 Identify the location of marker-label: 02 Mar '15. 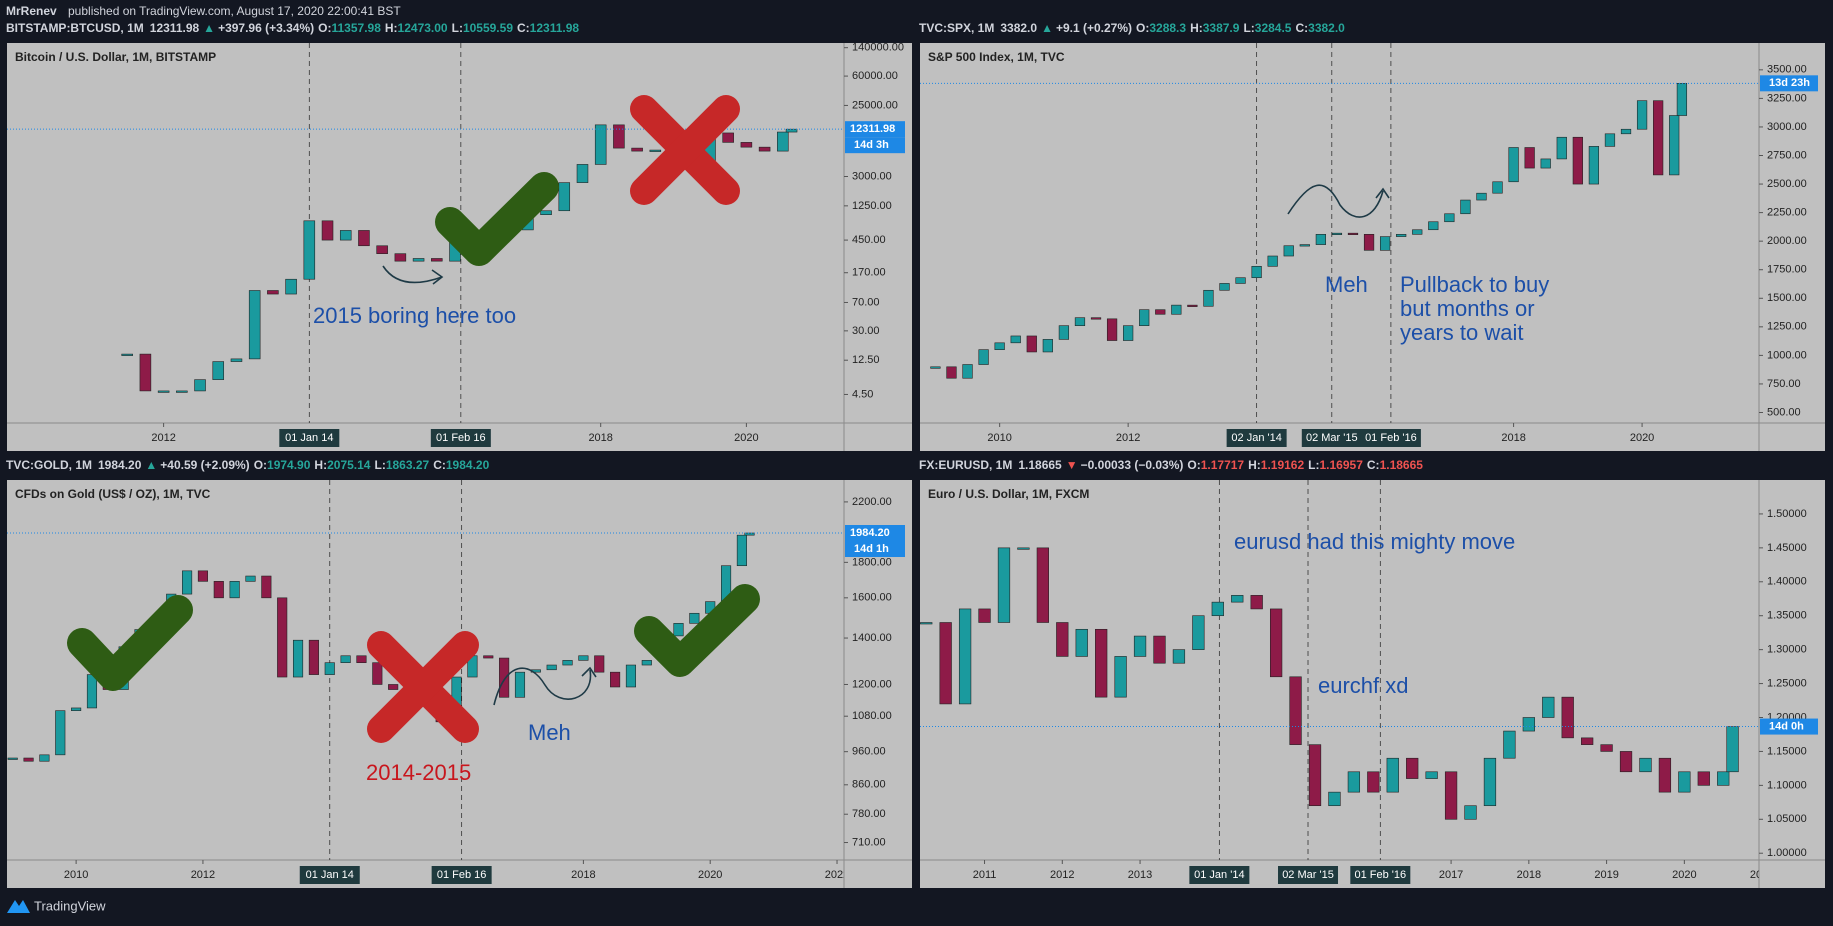
(1332, 438).